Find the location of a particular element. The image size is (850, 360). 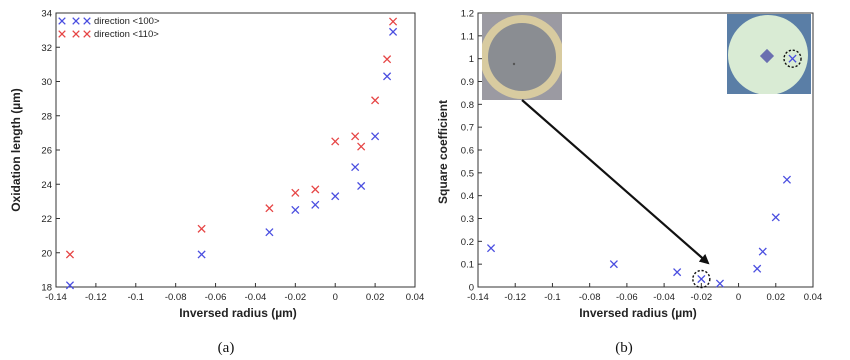

y-tick-label: 18 is located at coordinates (46, 288).